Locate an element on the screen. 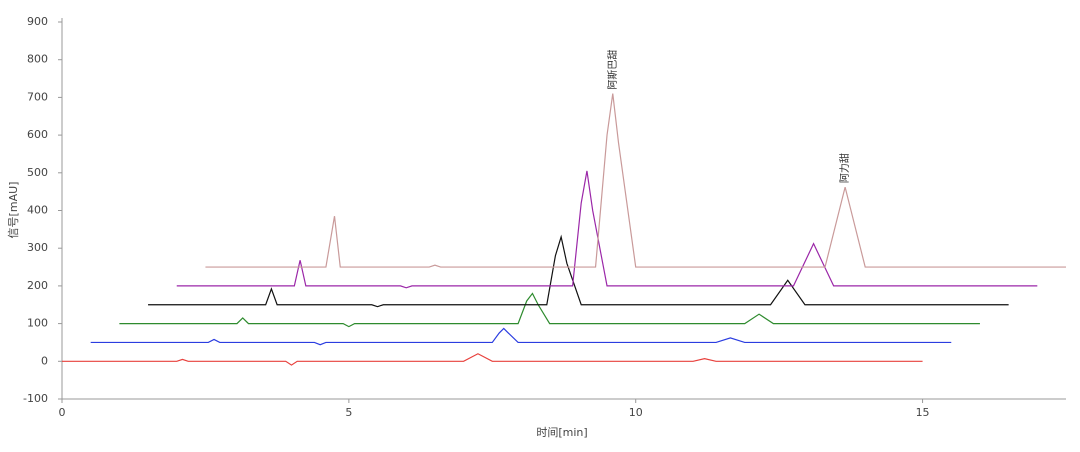 This screenshot has width=1080, height=452. y-tick-label: 300 is located at coordinates (37, 247).